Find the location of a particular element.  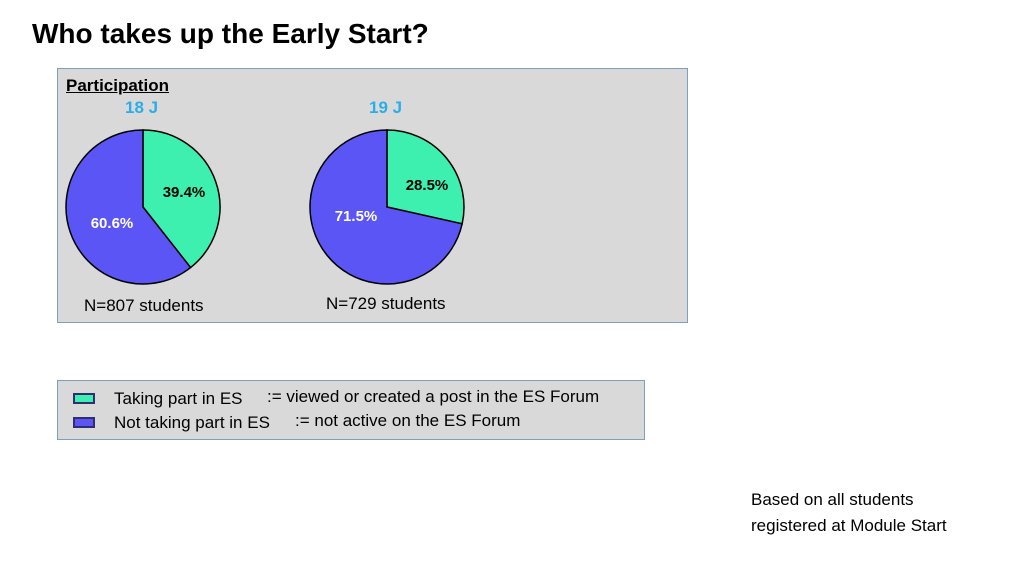

pie-slice-19j-not-taking is located at coordinates (386, 207).